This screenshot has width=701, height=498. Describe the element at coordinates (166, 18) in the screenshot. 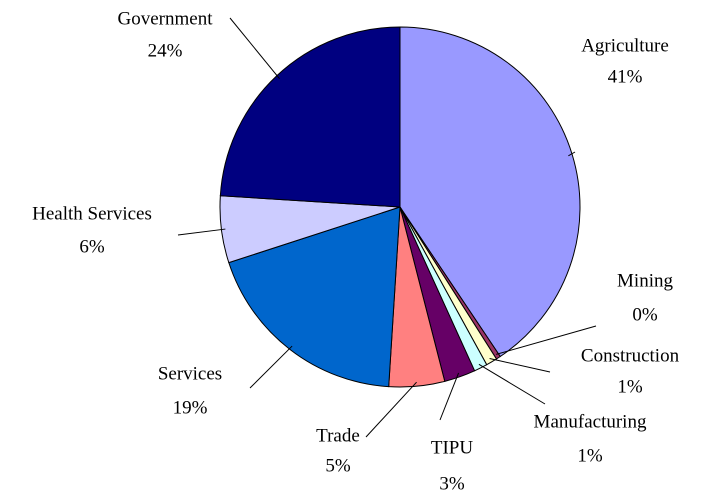

I see `slice-label: Government` at that location.